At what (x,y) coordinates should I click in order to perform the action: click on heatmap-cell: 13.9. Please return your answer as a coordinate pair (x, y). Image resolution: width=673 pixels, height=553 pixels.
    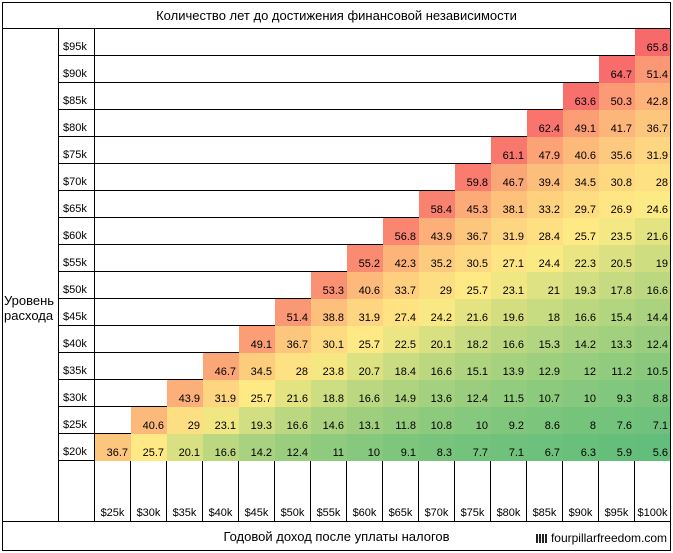
    Looking at the image, I should click on (509, 366).